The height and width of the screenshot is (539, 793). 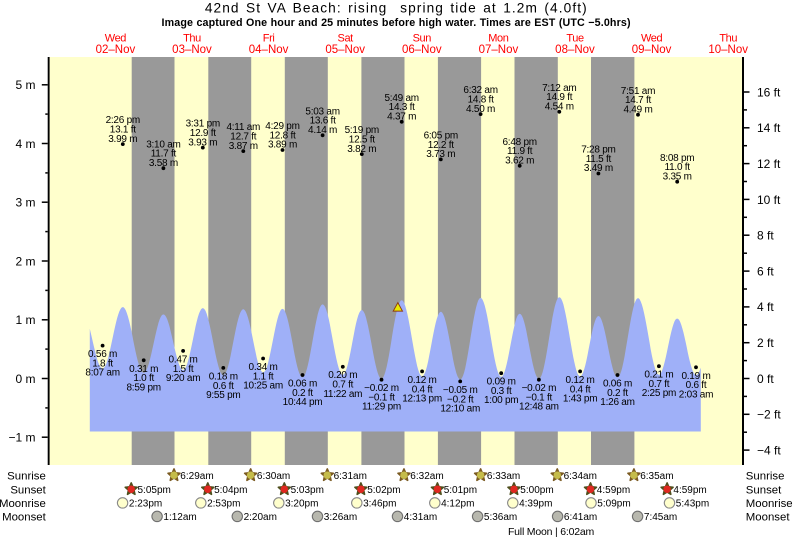 What do you see at coordinates (192, 50) in the screenshot?
I see `svg-text: 03–Nov` at bounding box center [192, 50].